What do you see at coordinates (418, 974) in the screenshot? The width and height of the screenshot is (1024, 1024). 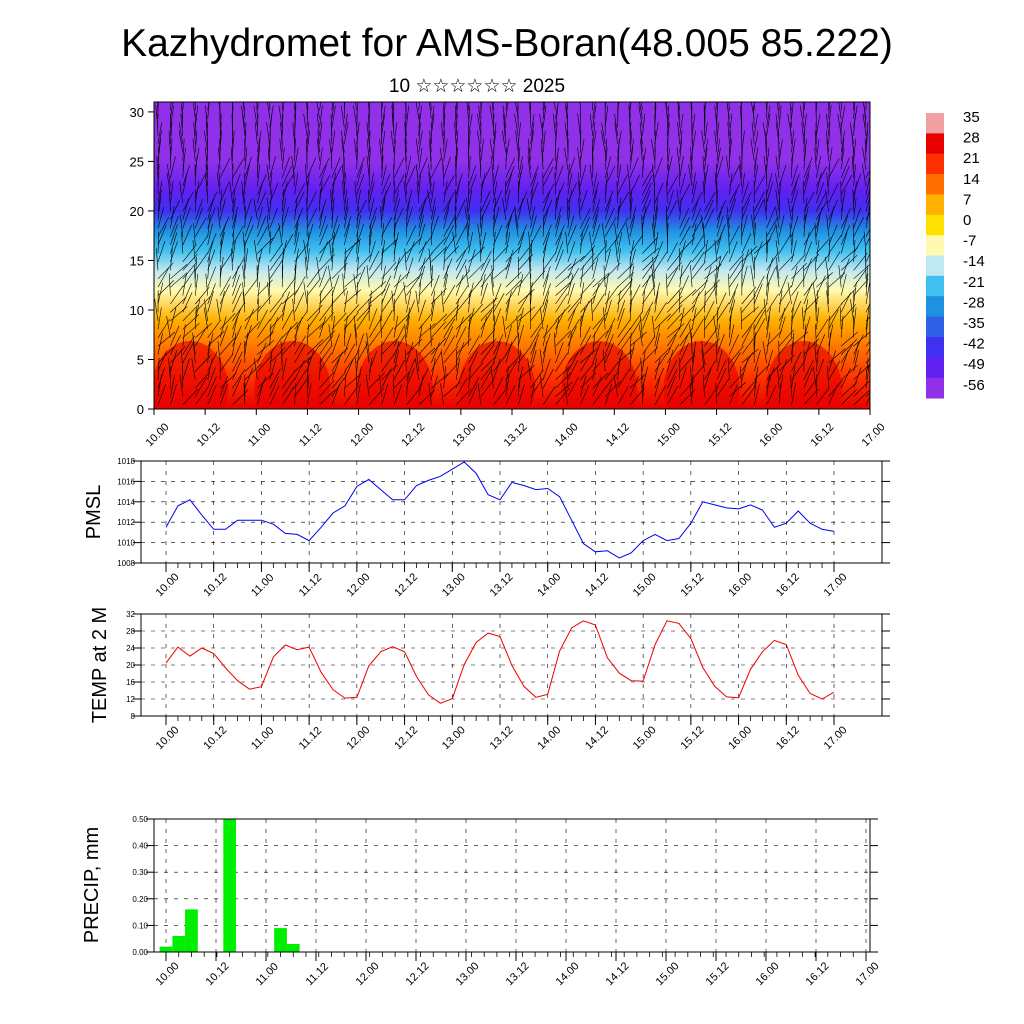 I see `x-tick-label: 12.12` at bounding box center [418, 974].